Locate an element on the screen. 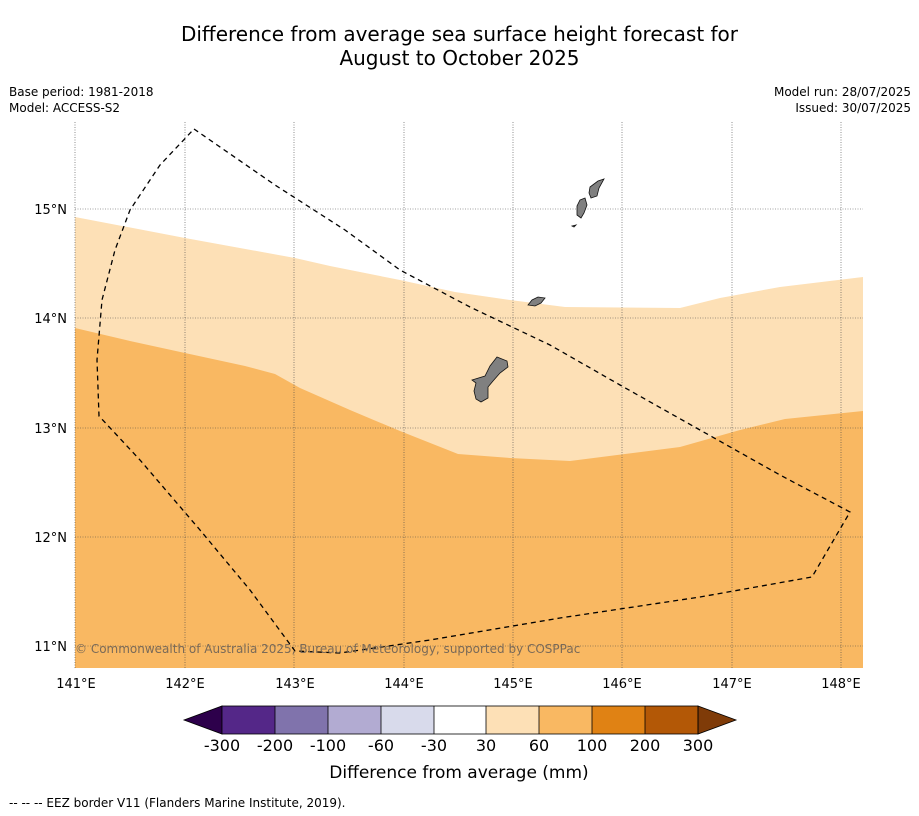  lon-label: 148°E is located at coordinates (841, 684).